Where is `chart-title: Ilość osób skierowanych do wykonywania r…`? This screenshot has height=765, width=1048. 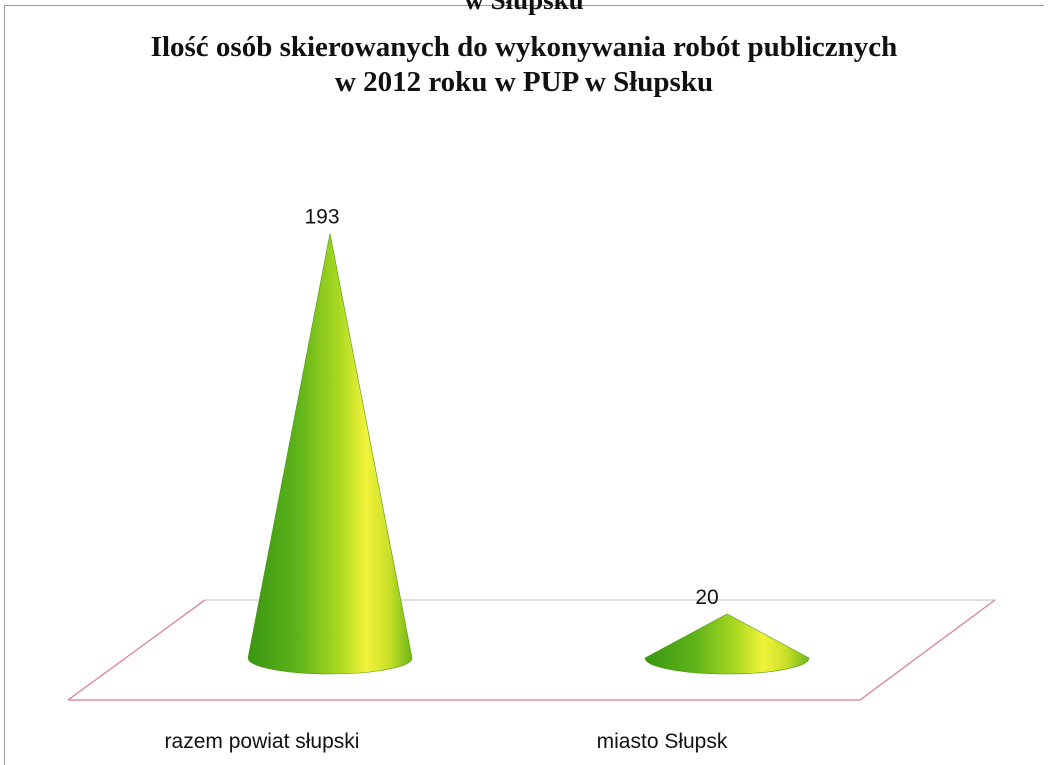 chart-title: Ilość osób skierowanych do wykonywania r… is located at coordinates (524, 65).